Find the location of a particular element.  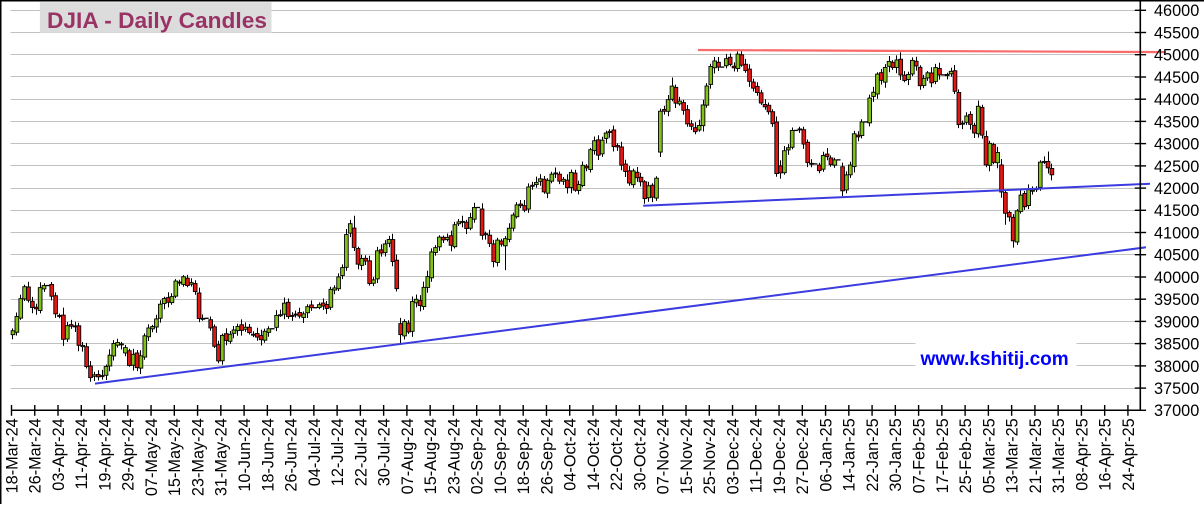

svg-text: 30-Jul-24 is located at coordinates (385, 452).